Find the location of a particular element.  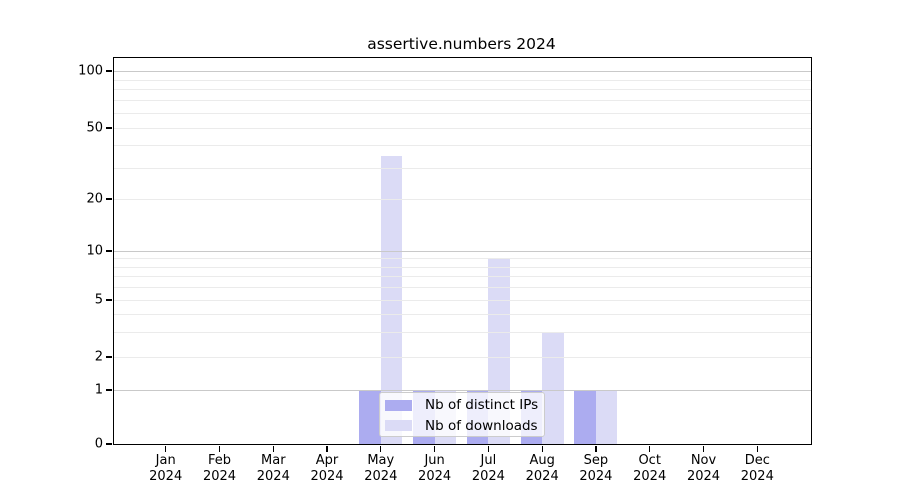

y-tick-label-20: 20 is located at coordinates (94, 199).